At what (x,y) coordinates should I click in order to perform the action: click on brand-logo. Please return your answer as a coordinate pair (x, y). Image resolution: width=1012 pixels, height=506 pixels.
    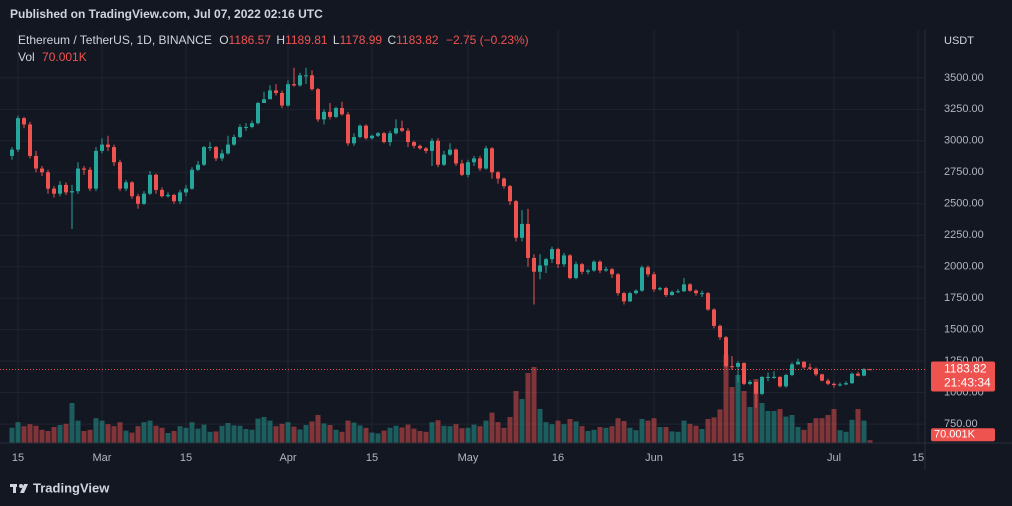
    Looking at the image, I should click on (19, 488).